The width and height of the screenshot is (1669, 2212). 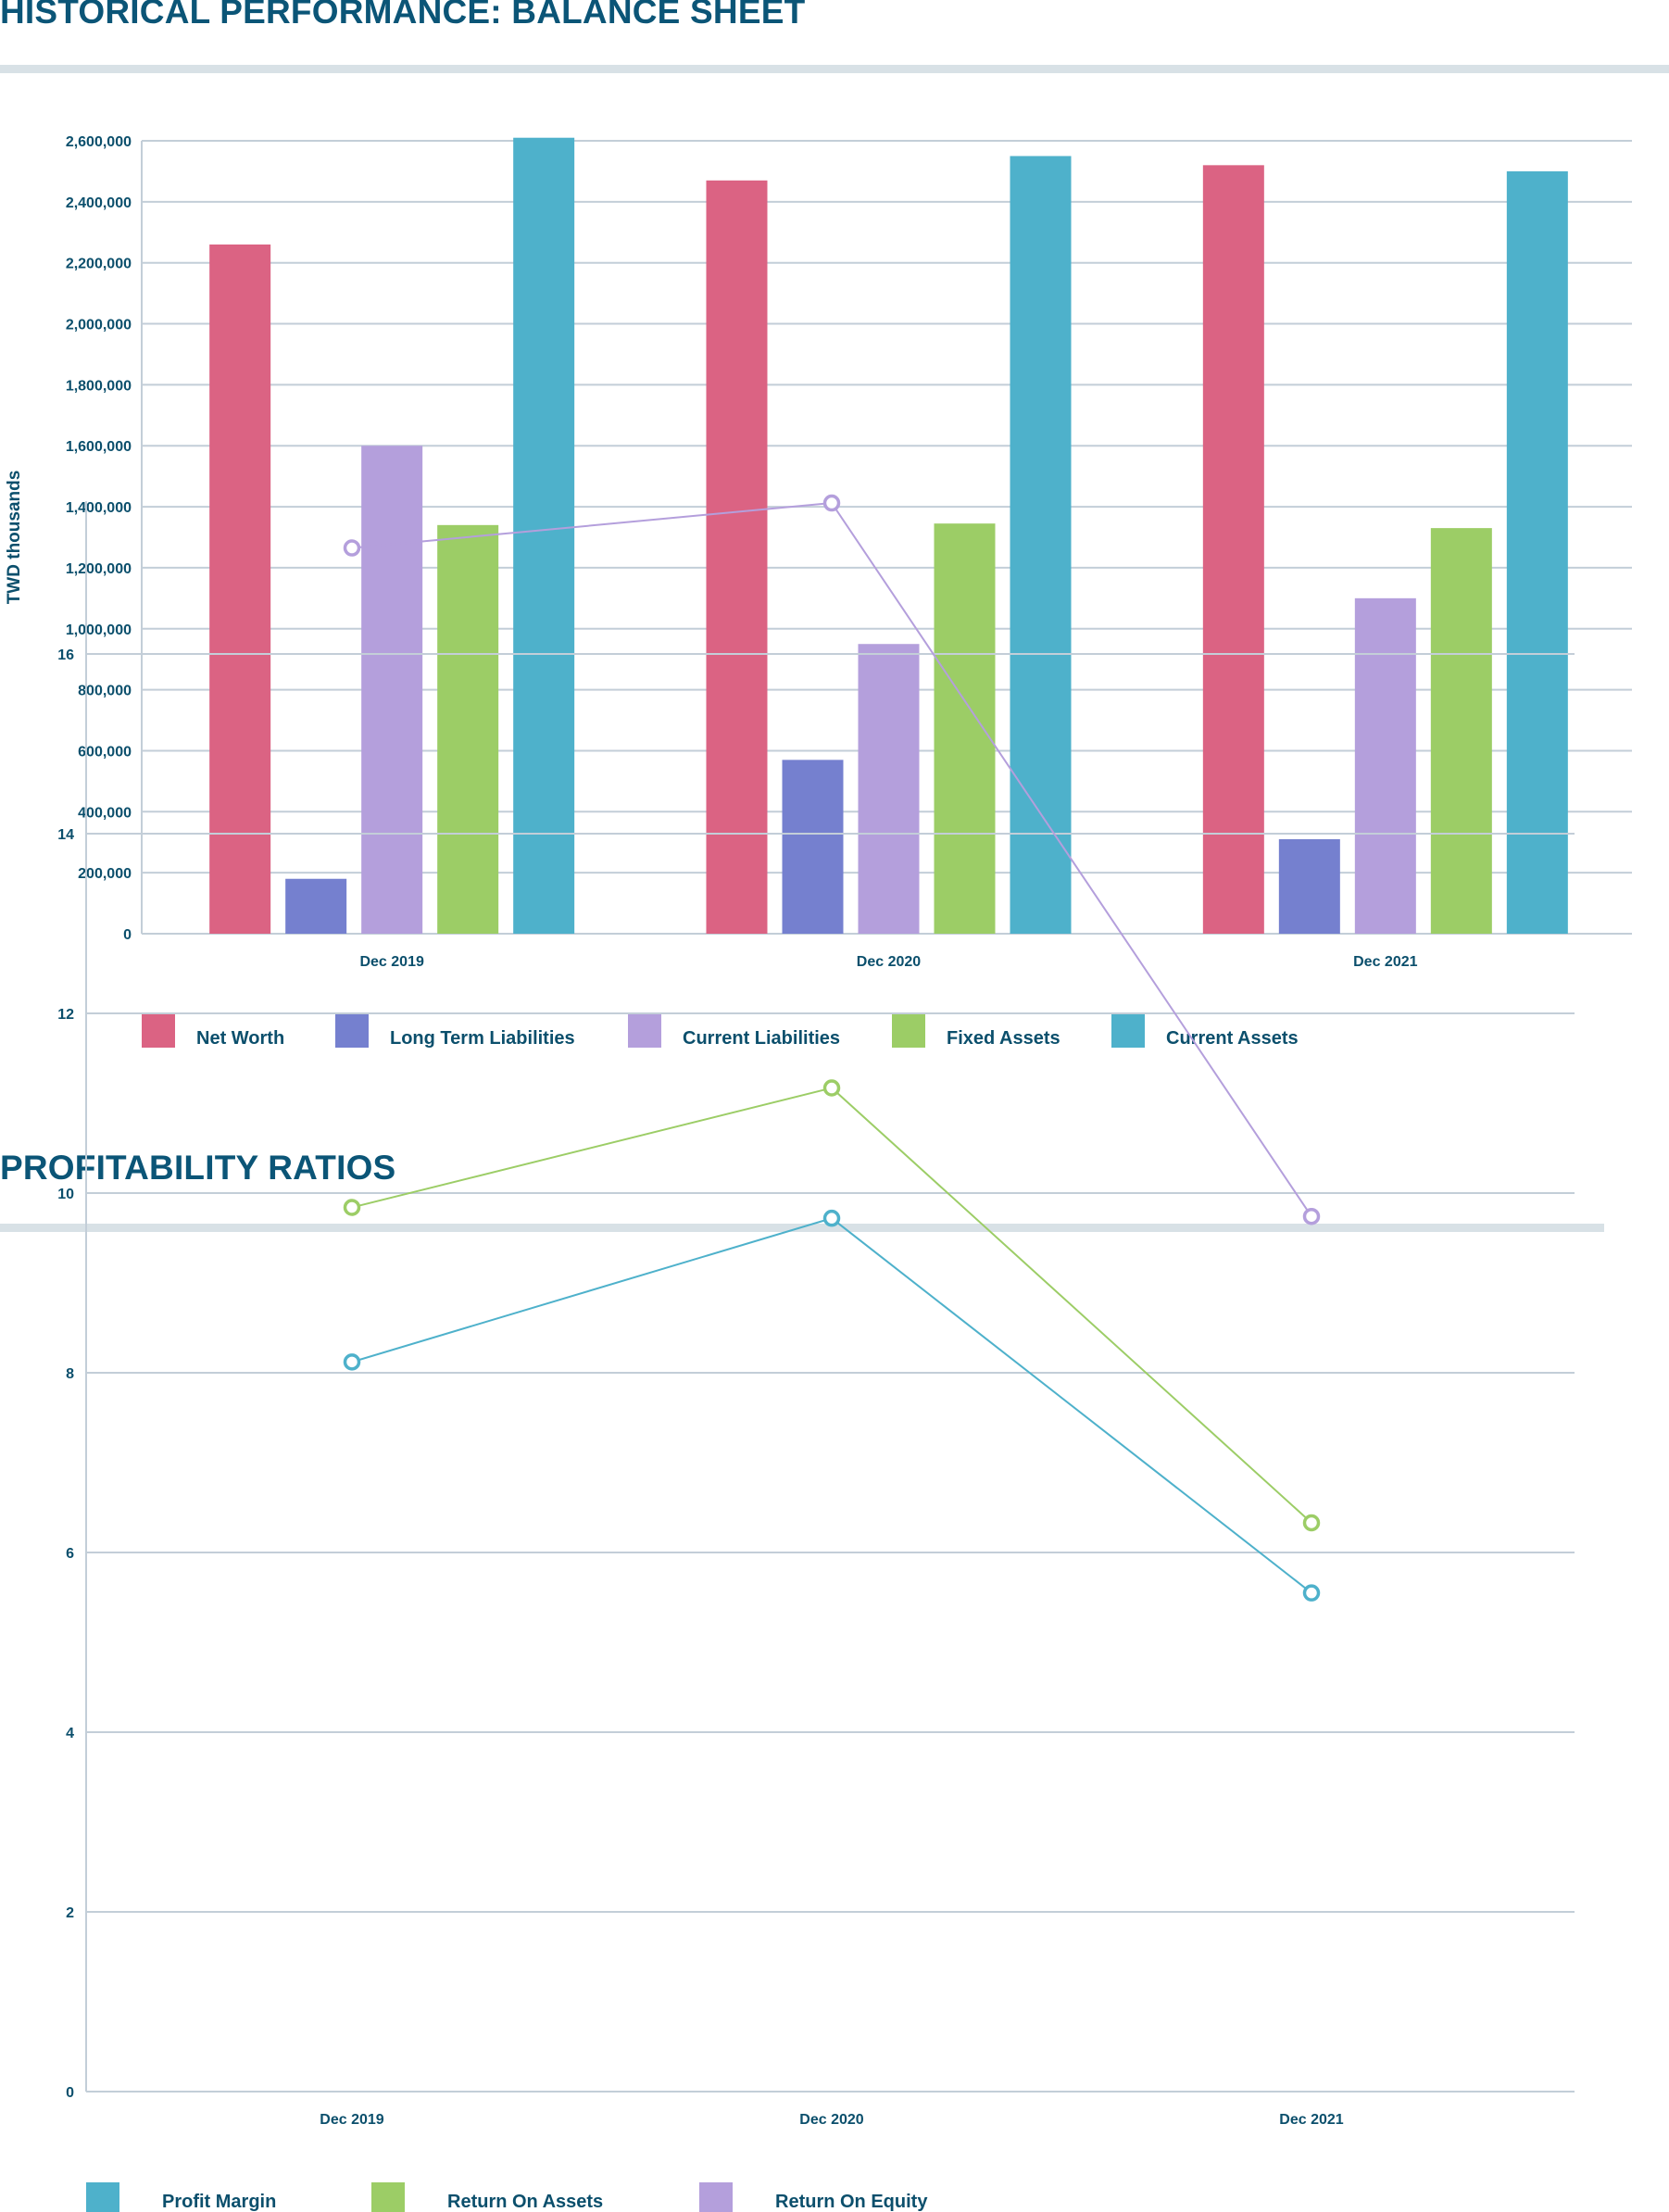 What do you see at coordinates (105, 874) in the screenshot?
I see `y-tick-label: 200,000` at bounding box center [105, 874].